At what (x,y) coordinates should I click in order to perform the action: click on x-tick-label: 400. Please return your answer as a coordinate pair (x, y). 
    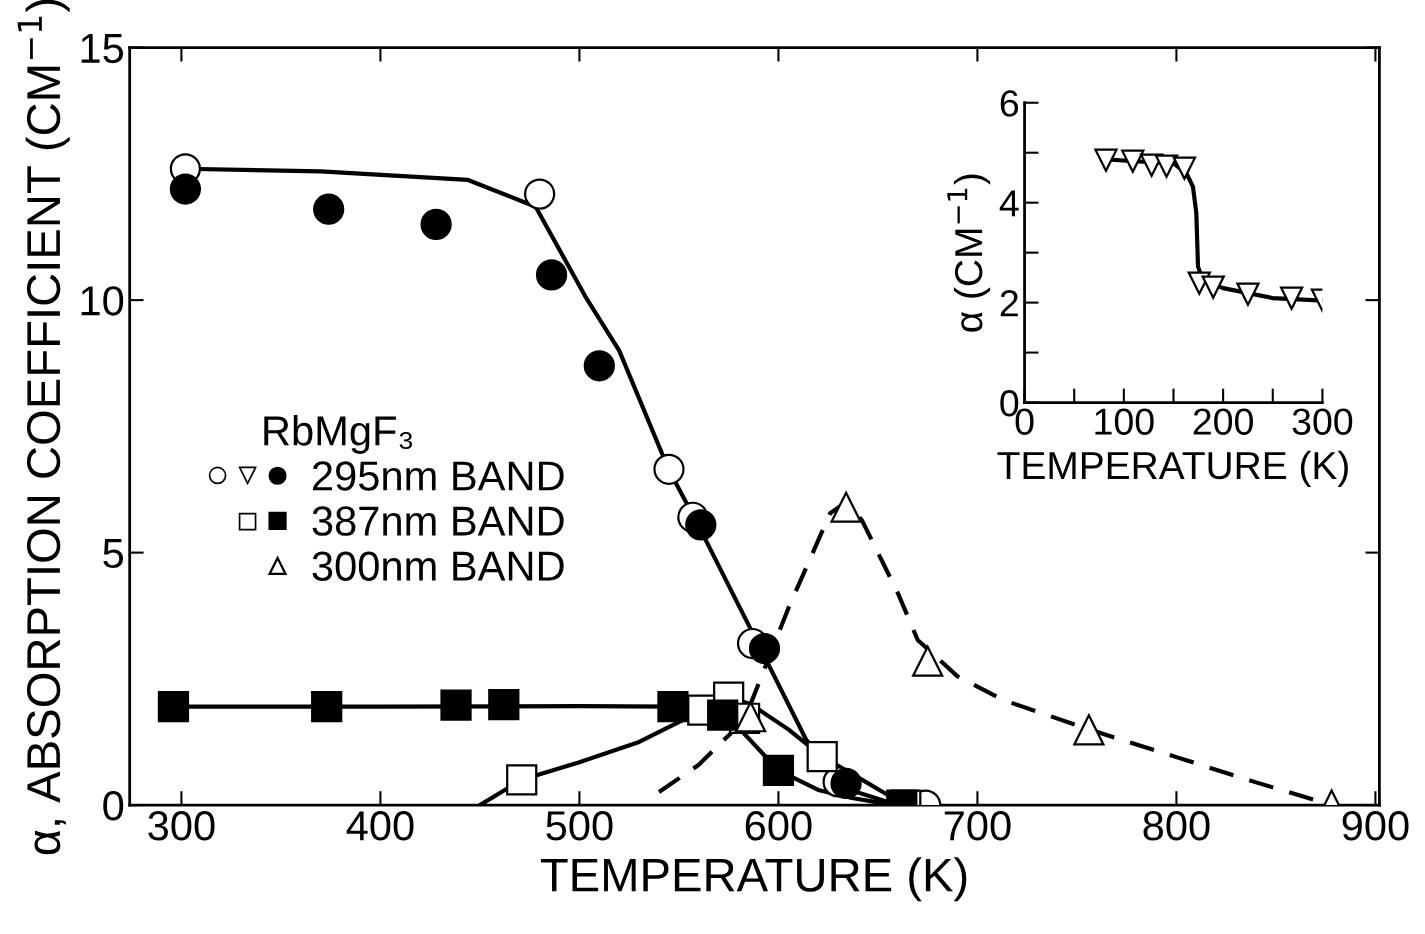
    Looking at the image, I should click on (380, 826).